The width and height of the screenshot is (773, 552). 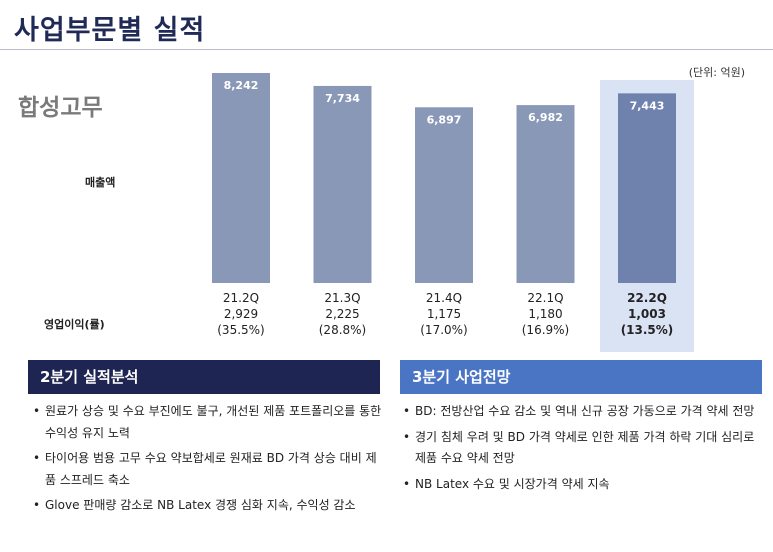 What do you see at coordinates (241, 298) in the screenshot?
I see `category-label: 21.2Q` at bounding box center [241, 298].